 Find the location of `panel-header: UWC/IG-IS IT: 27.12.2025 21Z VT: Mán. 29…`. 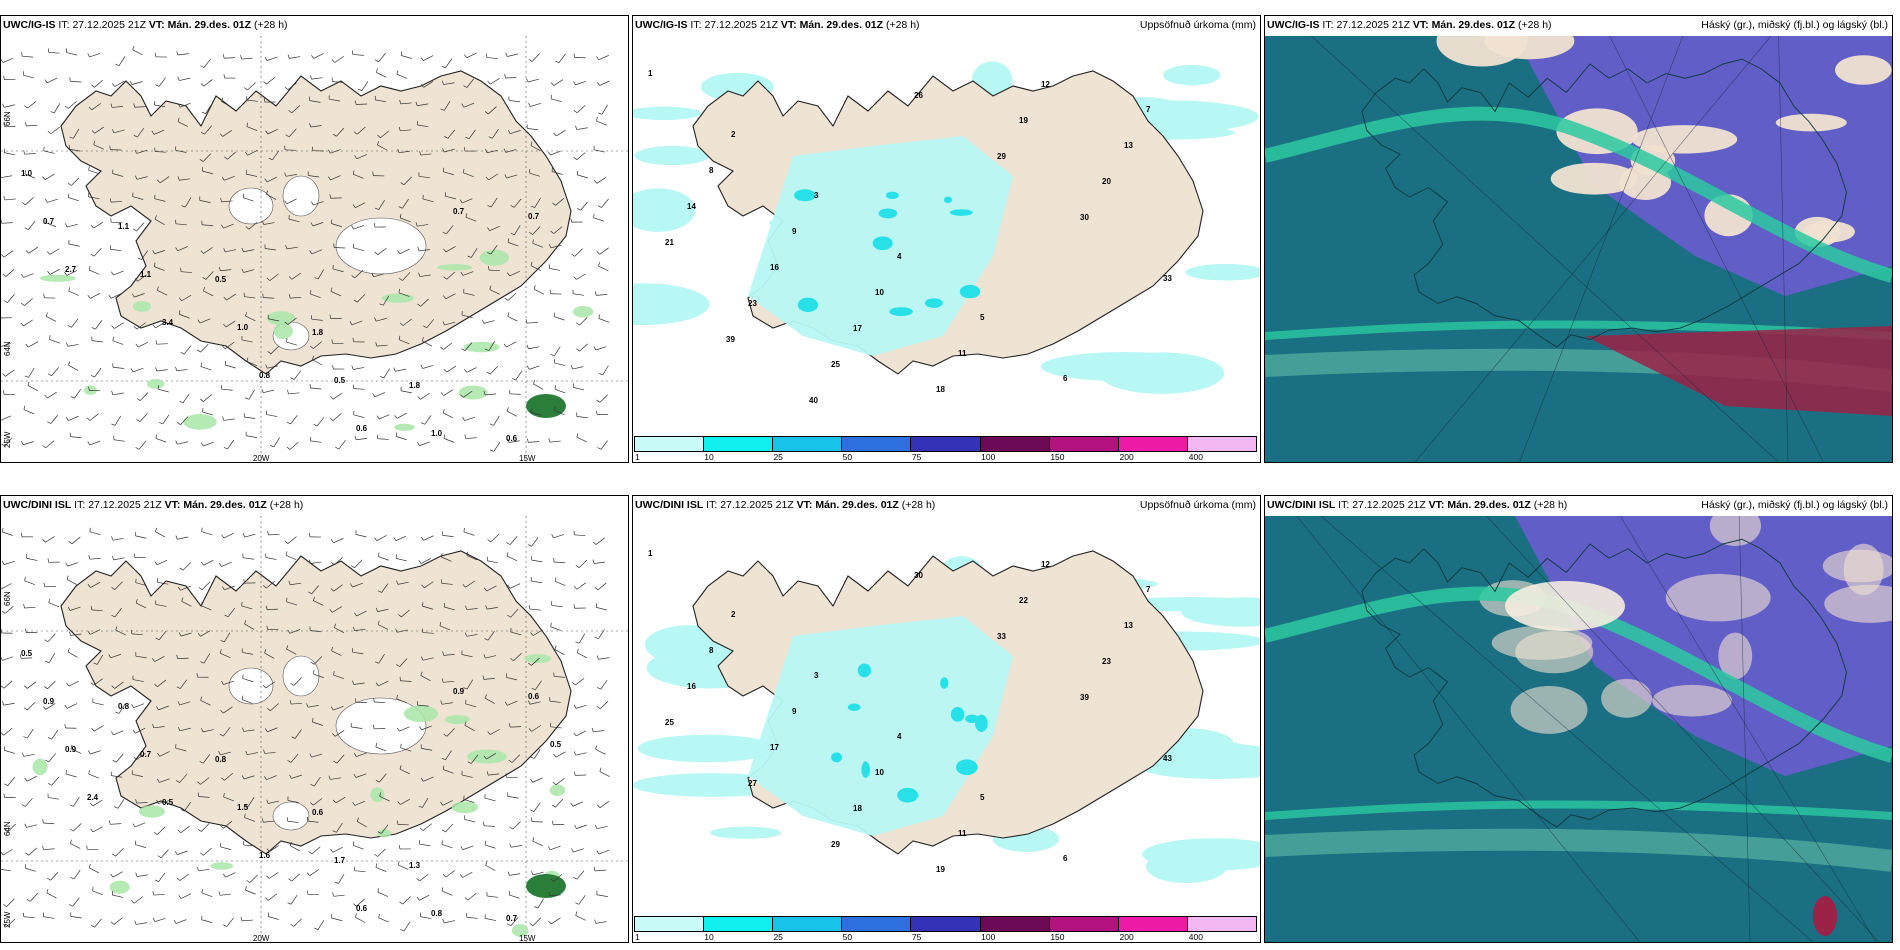

panel-header: UWC/IG-IS IT: 27.12.2025 21Z VT: Mán. 29… is located at coordinates (1409, 25).